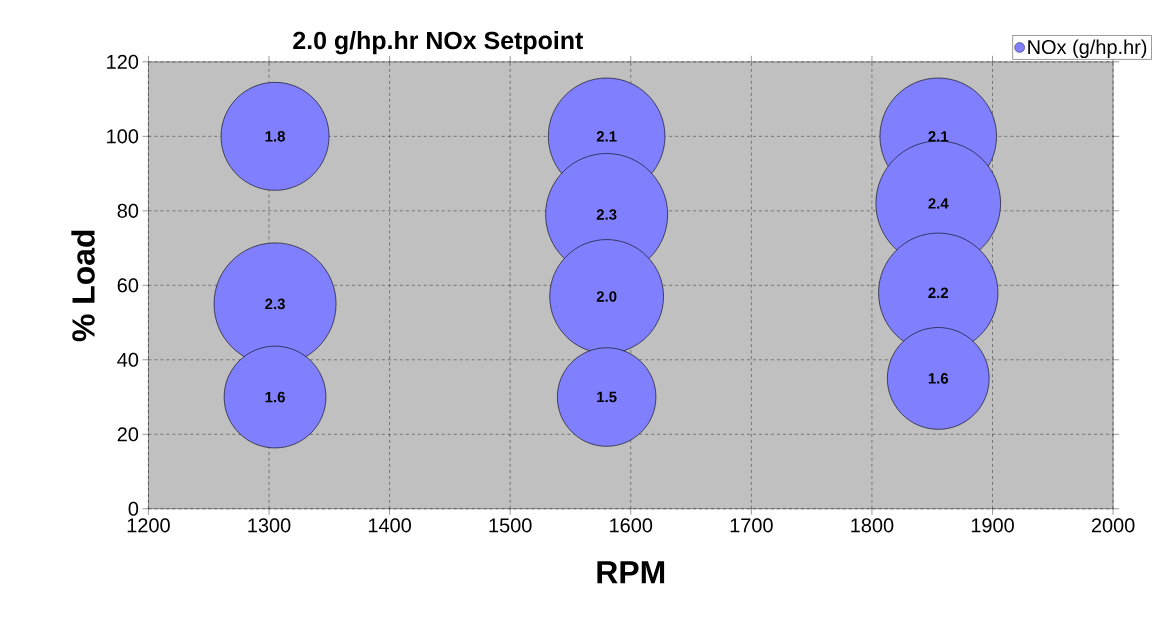 The width and height of the screenshot is (1153, 633). I want to click on y-tick-label: 120, so click(123, 61).